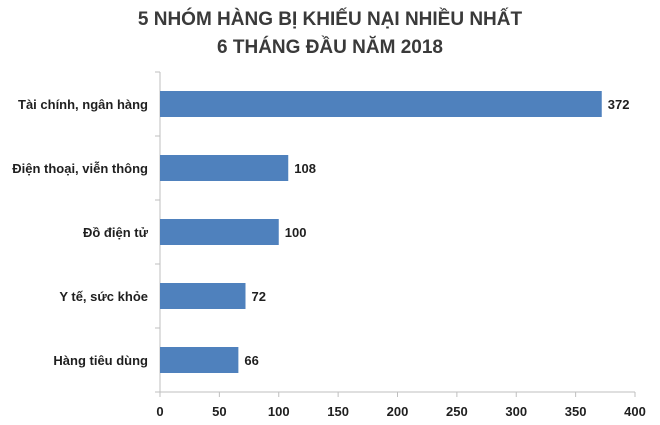 This screenshot has width=660, height=425. Describe the element at coordinates (635, 411) in the screenshot. I see `x-tick-label: 400` at that location.